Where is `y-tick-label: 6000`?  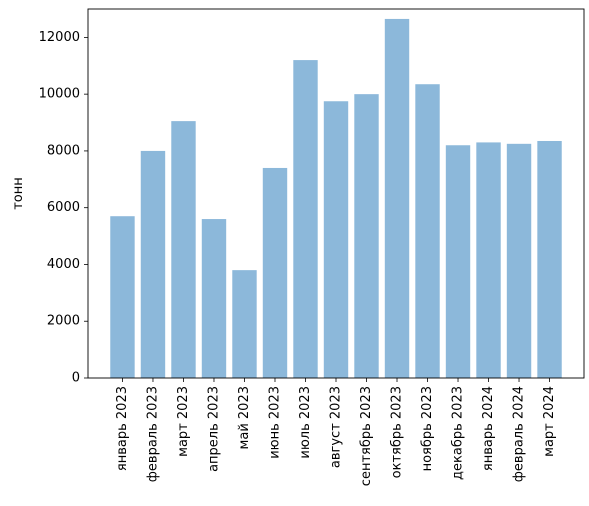
y-tick-label: 6000 is located at coordinates (63, 207).